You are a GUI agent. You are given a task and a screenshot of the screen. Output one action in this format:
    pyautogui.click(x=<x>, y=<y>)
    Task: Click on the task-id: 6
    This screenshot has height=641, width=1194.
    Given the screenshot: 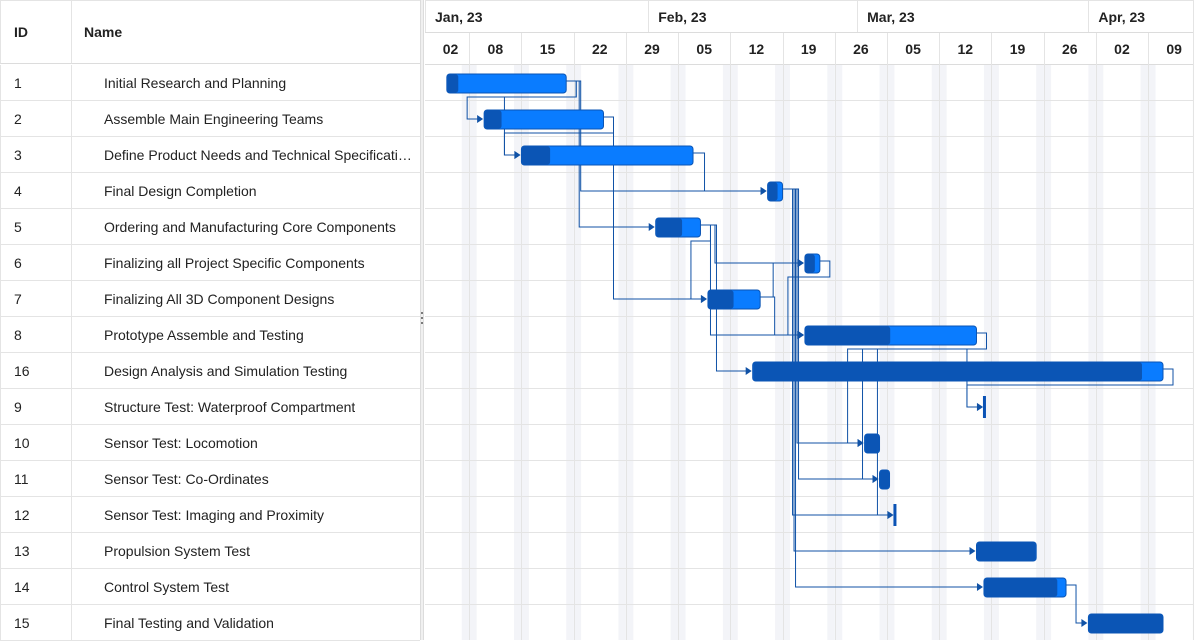 What is the action you would take?
    pyautogui.click(x=36, y=262)
    